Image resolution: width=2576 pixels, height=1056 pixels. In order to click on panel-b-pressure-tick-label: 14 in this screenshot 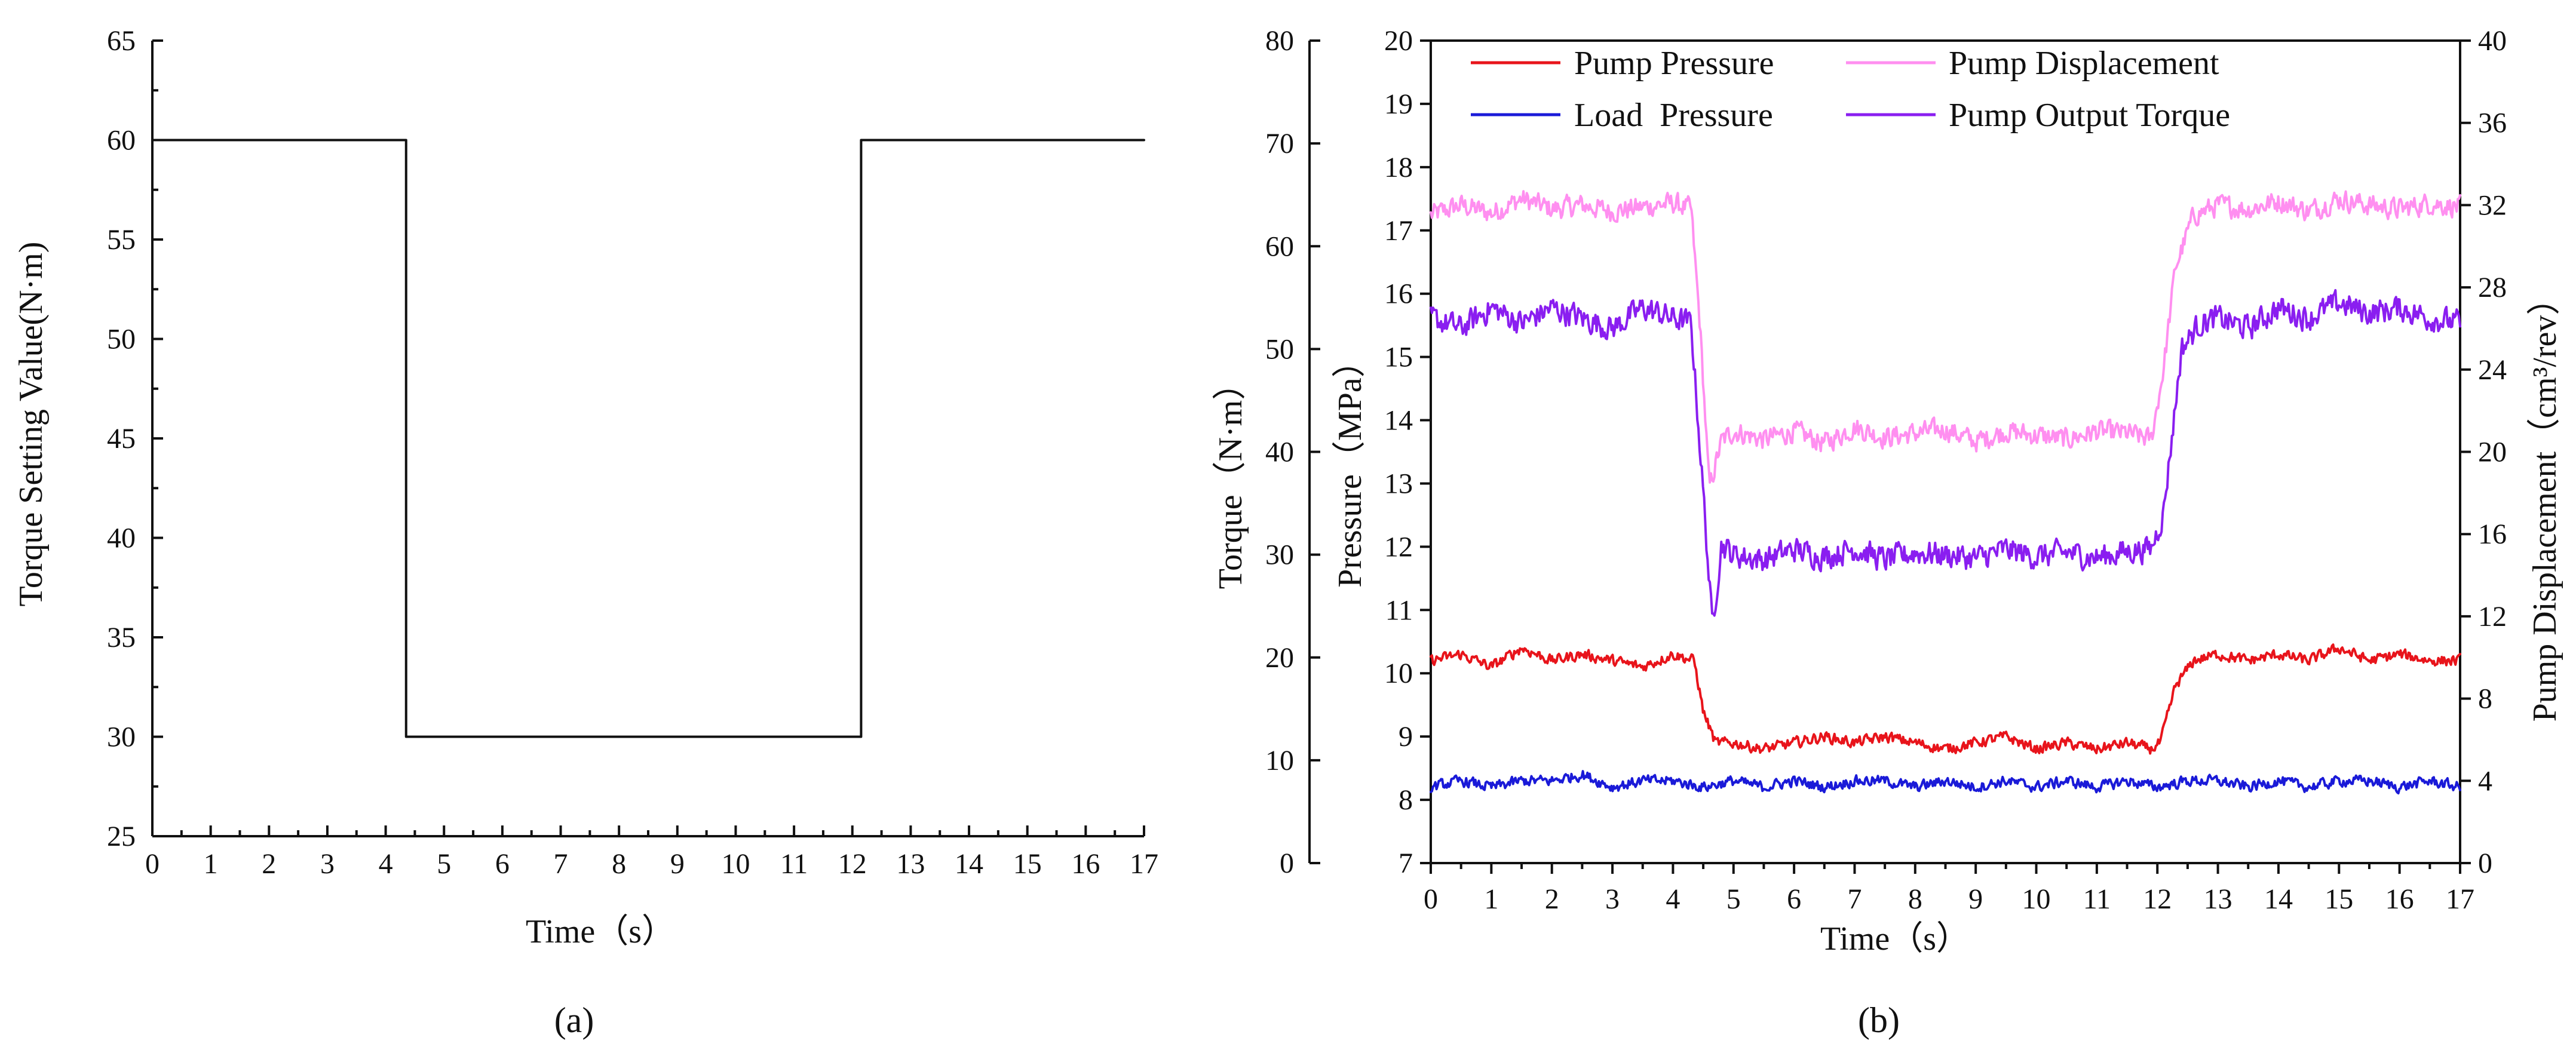, I will do `click(1398, 421)`.